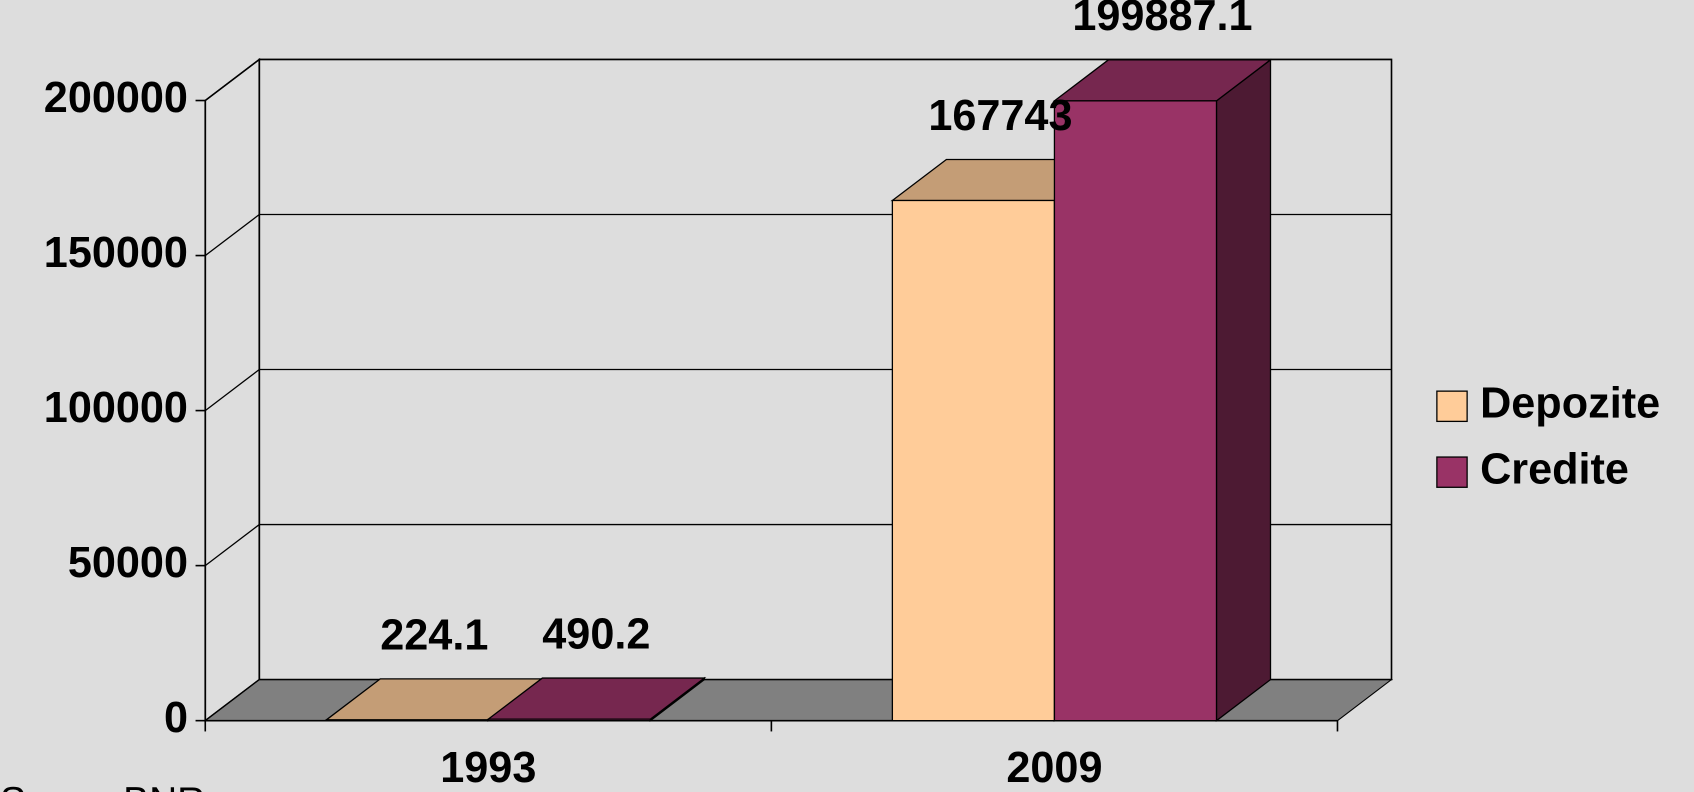  What do you see at coordinates (1570, 404) in the screenshot?
I see `legend-label: Depozite` at bounding box center [1570, 404].